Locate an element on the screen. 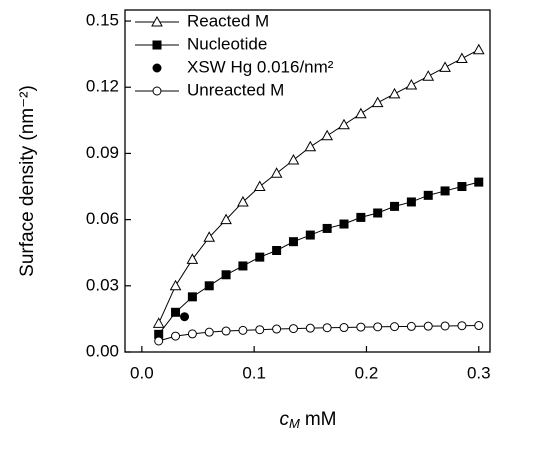 The image size is (548, 450). y-axis-label: Surface density (nm⁻²) is located at coordinates (27, 181).